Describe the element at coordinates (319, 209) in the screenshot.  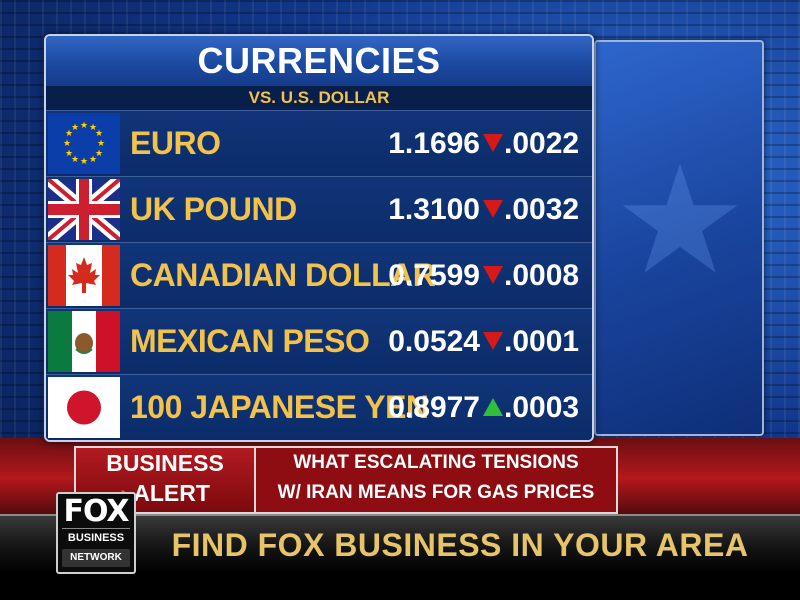
I see `currency-row-uk-pound: UK POUND 1.3100 .0032` at that location.